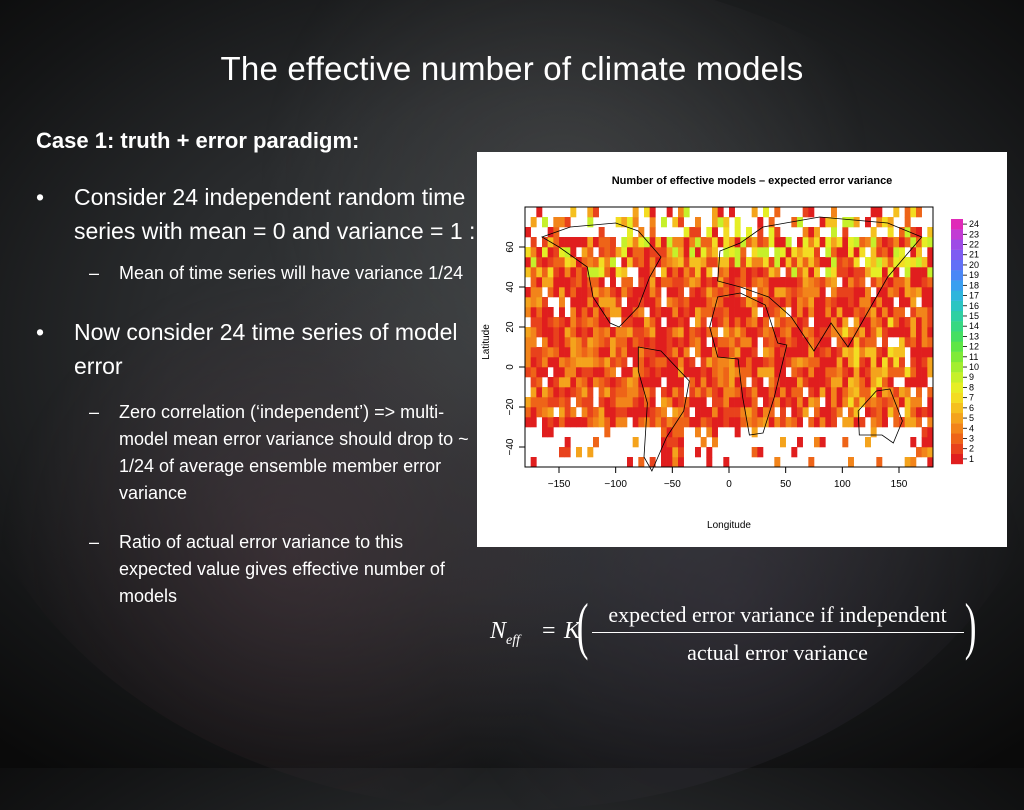 The width and height of the screenshot is (1024, 810). I want to click on colorbar-label: 20, so click(974, 265).